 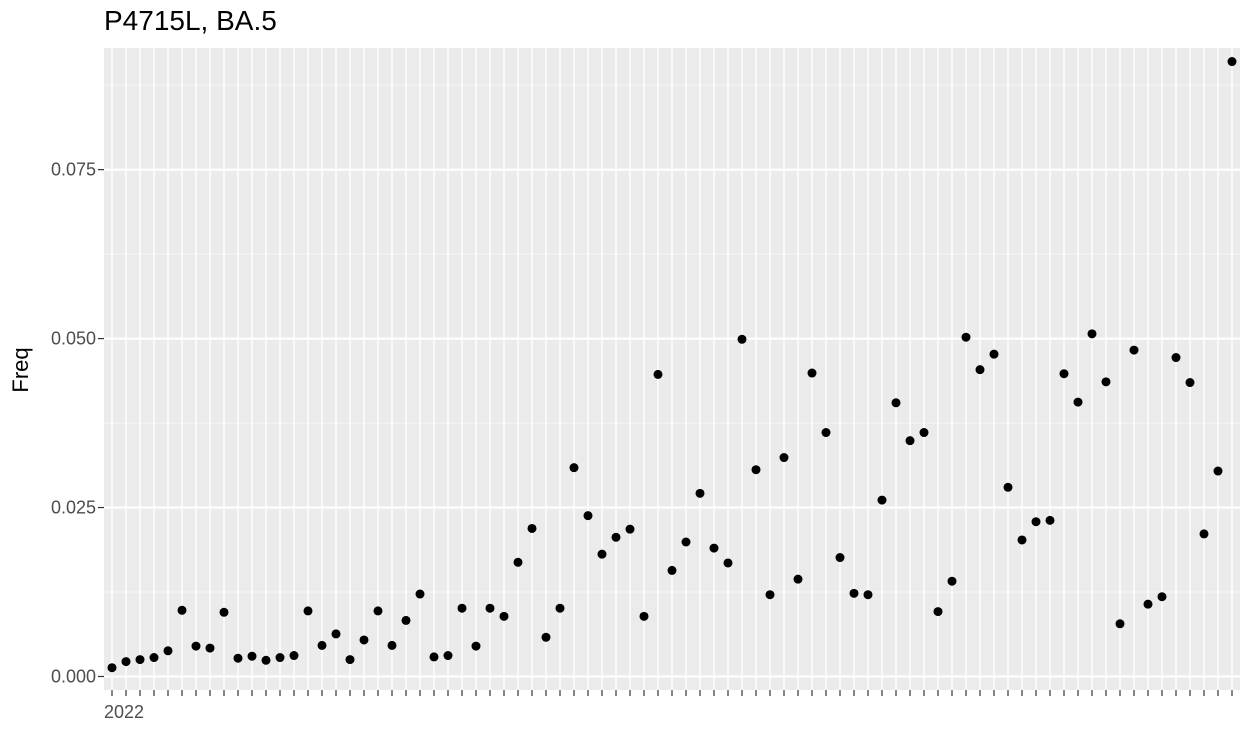 What do you see at coordinates (672, 693) in the screenshot?
I see `x-axis-ticks` at bounding box center [672, 693].